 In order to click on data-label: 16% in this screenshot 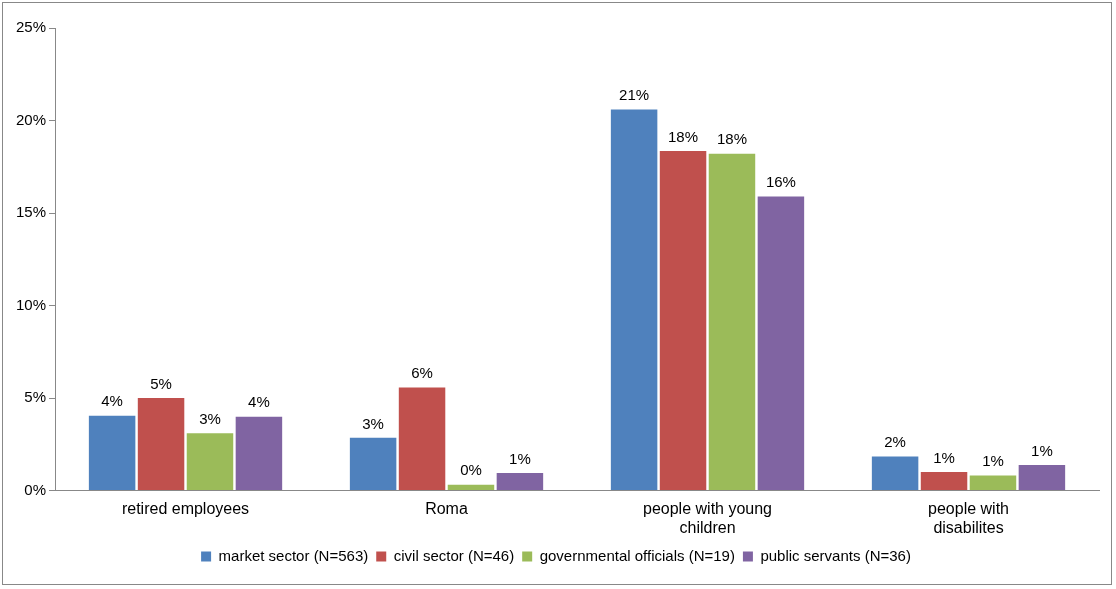, I will do `click(780, 182)`.